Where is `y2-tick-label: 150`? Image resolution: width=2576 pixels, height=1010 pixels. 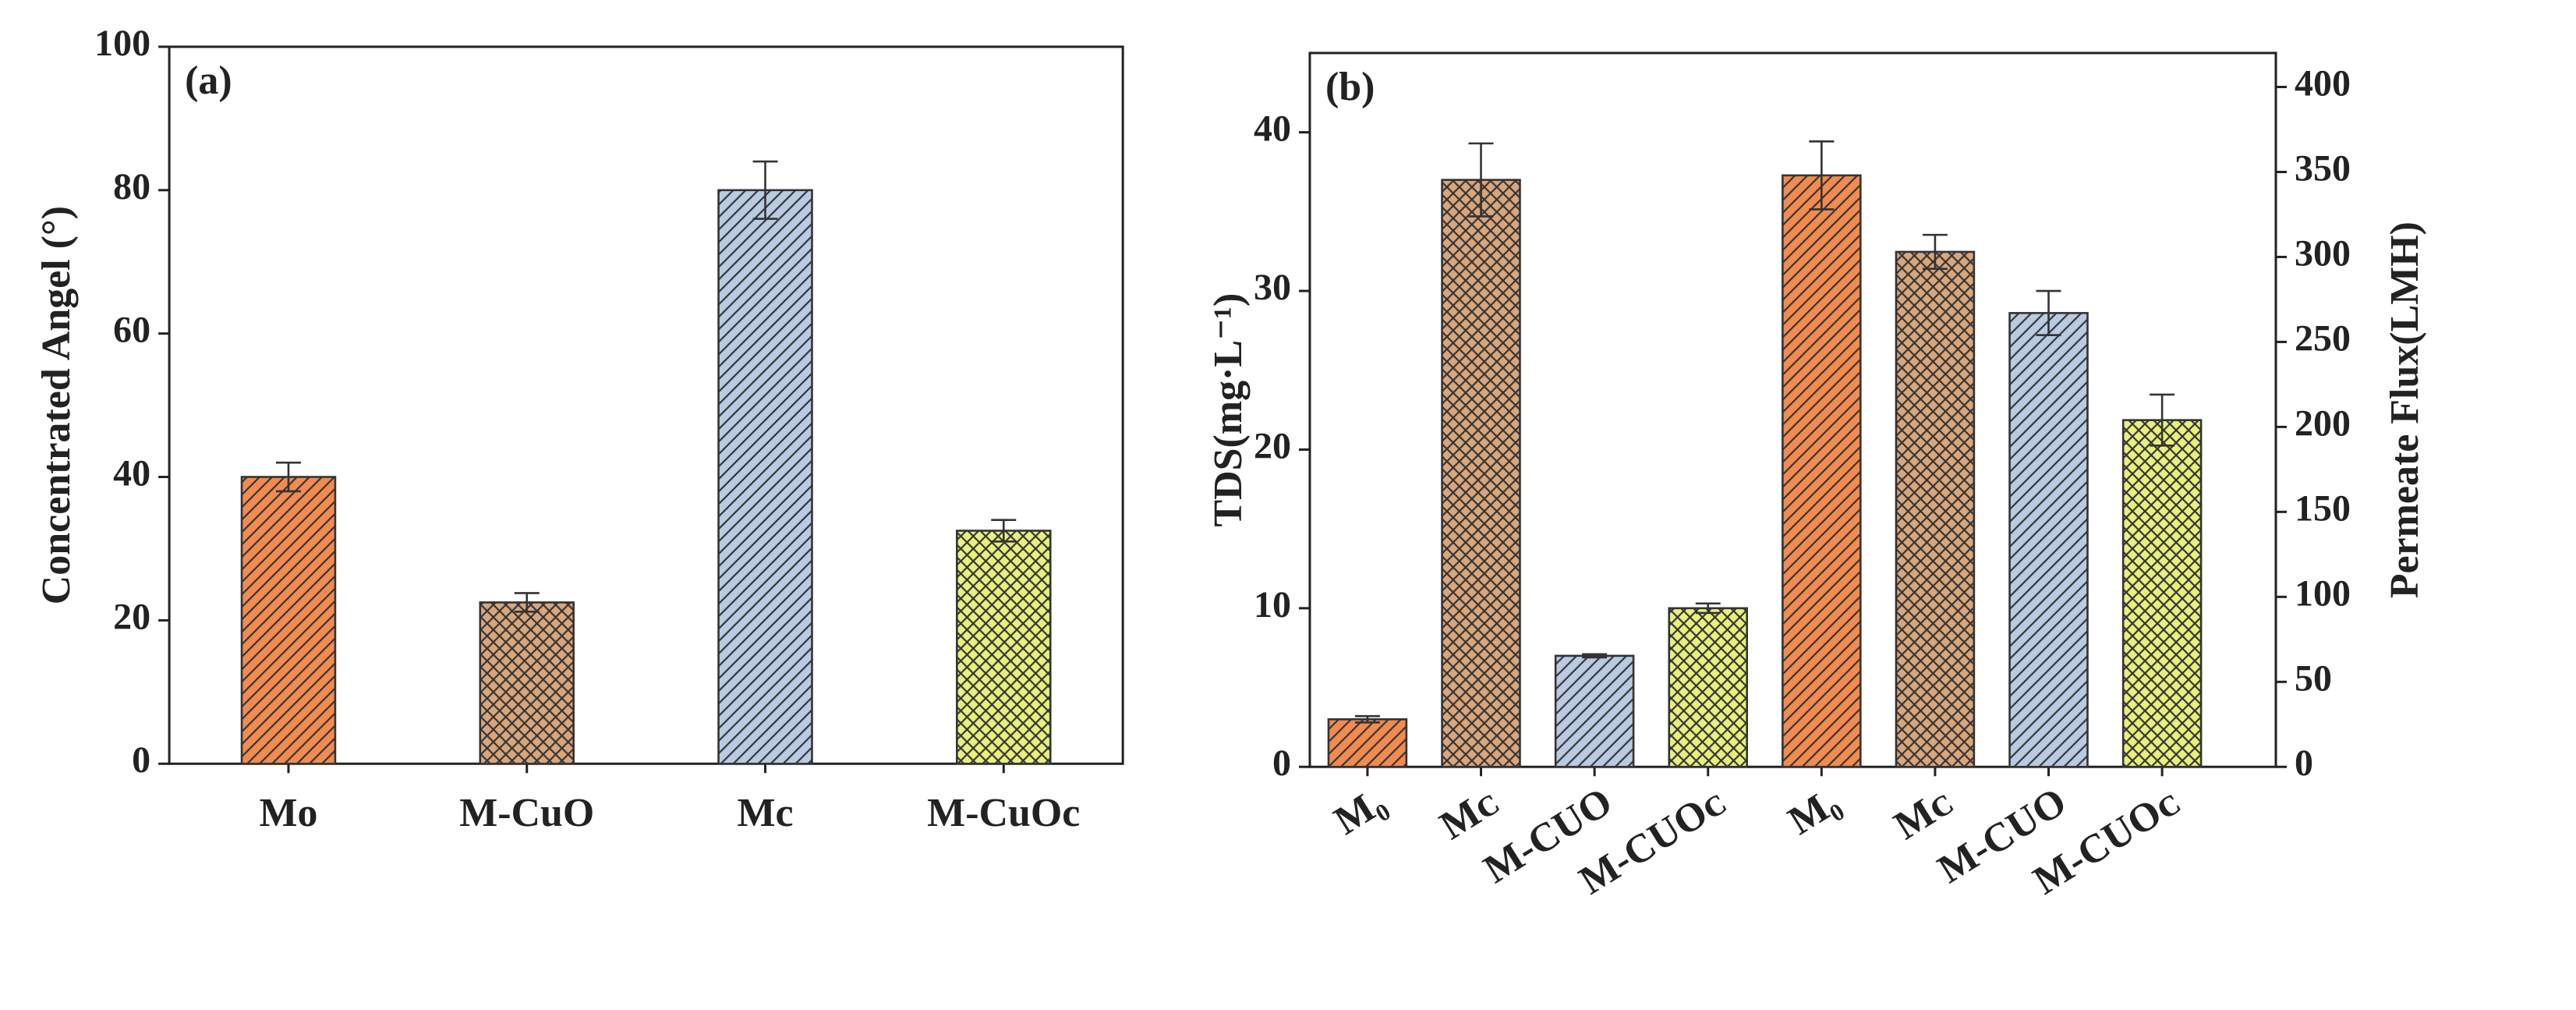
y2-tick-label: 150 is located at coordinates (2323, 508).